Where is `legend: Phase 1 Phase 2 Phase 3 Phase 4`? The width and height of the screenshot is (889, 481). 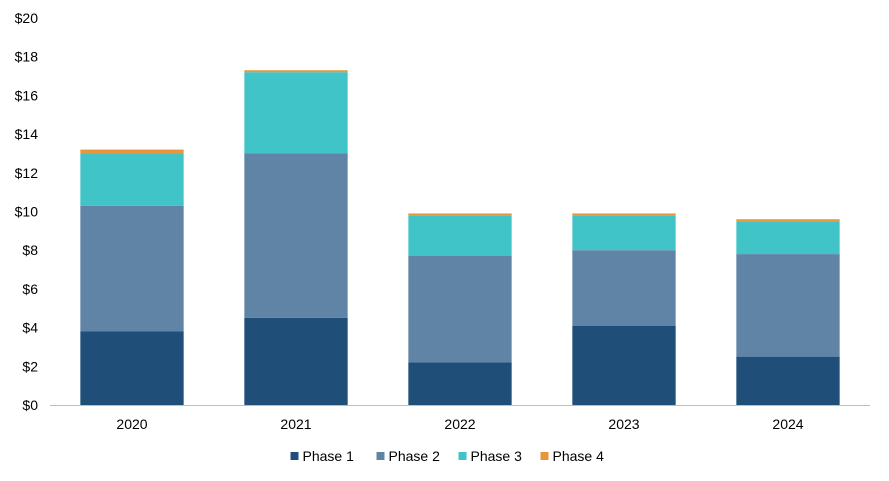 legend: Phase 1 Phase 2 Phase 3 Phase 4 is located at coordinates (447, 456).